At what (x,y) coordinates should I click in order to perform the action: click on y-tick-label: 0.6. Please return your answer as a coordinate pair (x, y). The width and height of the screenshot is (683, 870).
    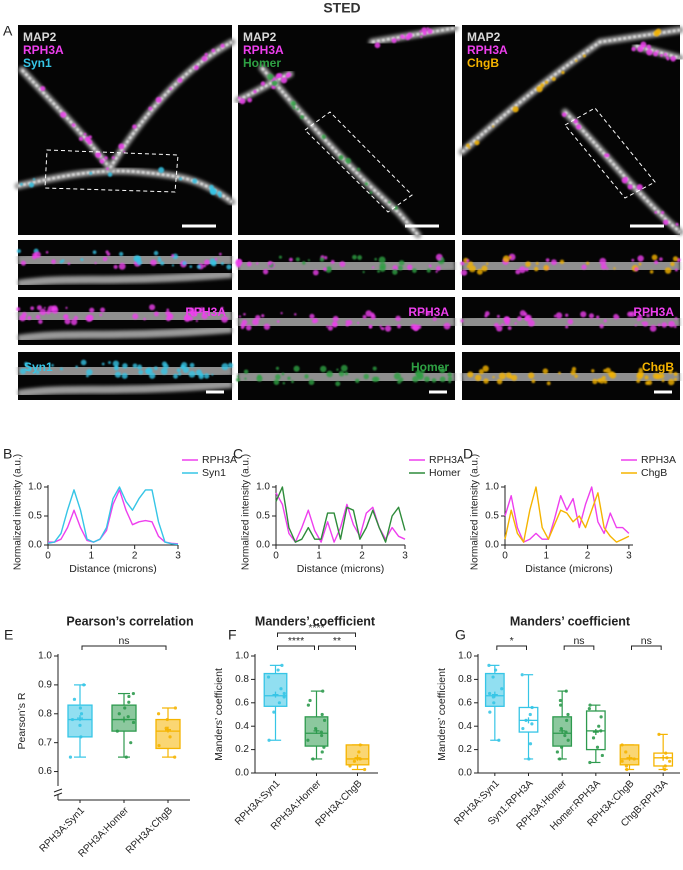
    Looking at the image, I should click on (45, 771).